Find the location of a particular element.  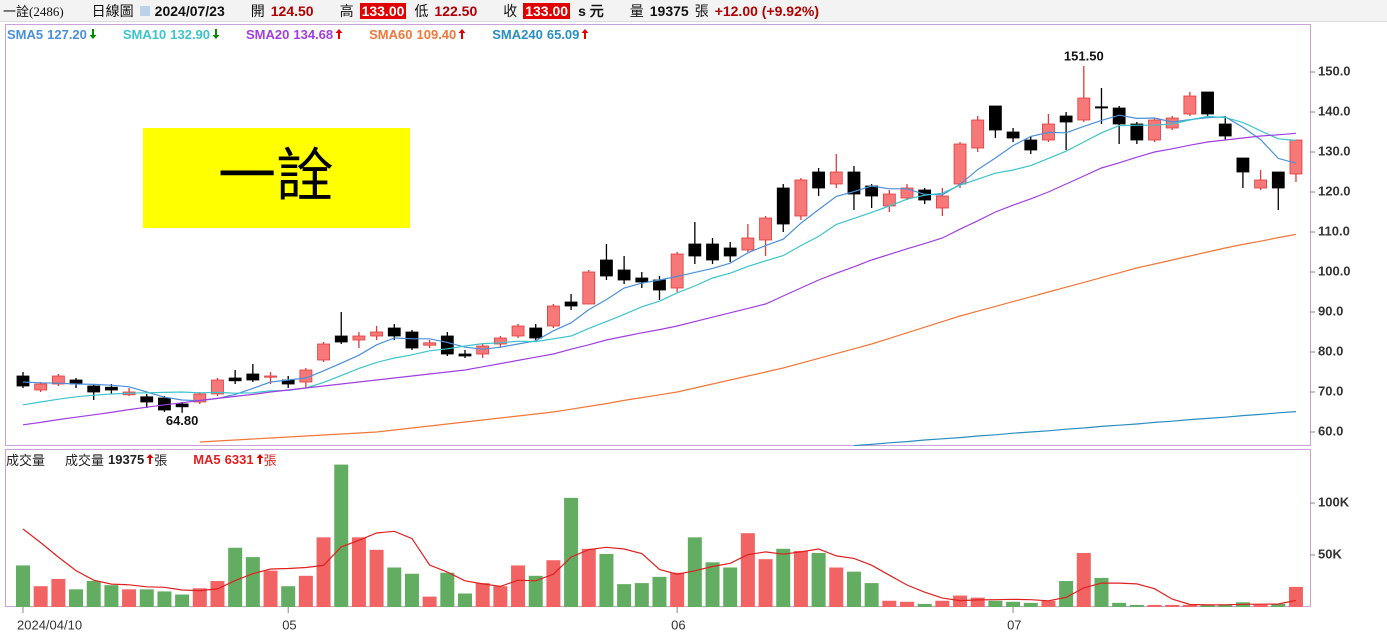

icon is located at coordinates (144, 10).